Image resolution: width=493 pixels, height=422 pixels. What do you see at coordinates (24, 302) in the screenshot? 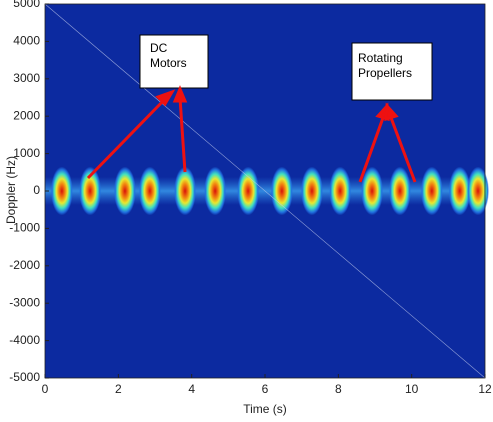
I see `y-tick-label: -3000` at bounding box center [24, 302].